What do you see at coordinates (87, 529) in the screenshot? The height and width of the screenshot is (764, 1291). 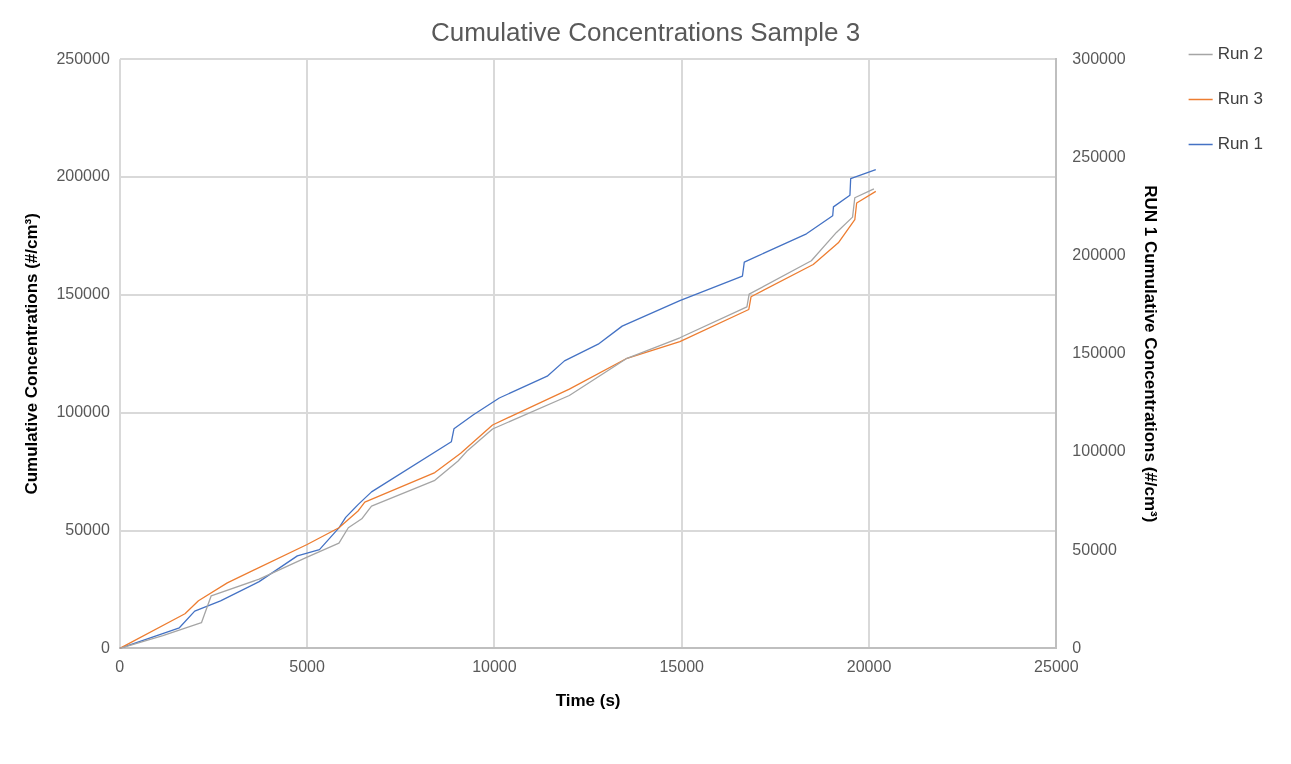 I see `y-tick-label: 50000` at bounding box center [87, 529].